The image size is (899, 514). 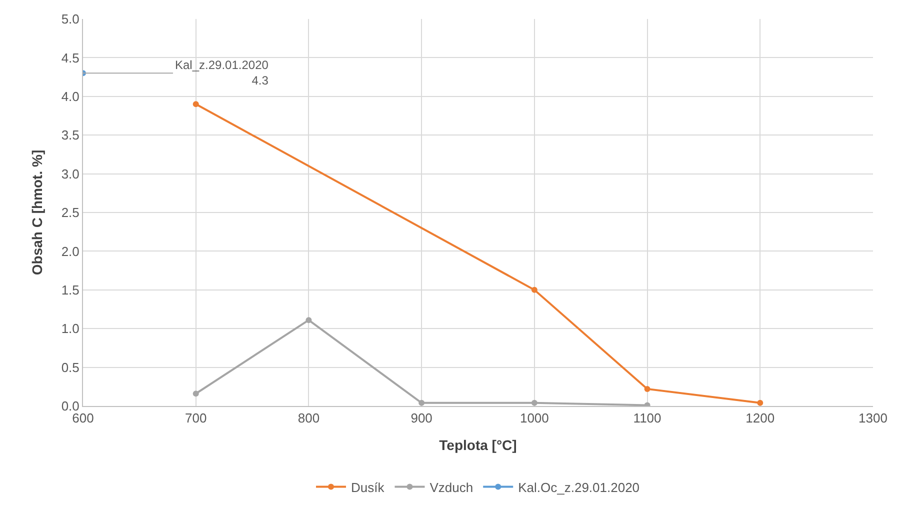 I want to click on y-tick-label: 1.0, so click(x=70, y=328).